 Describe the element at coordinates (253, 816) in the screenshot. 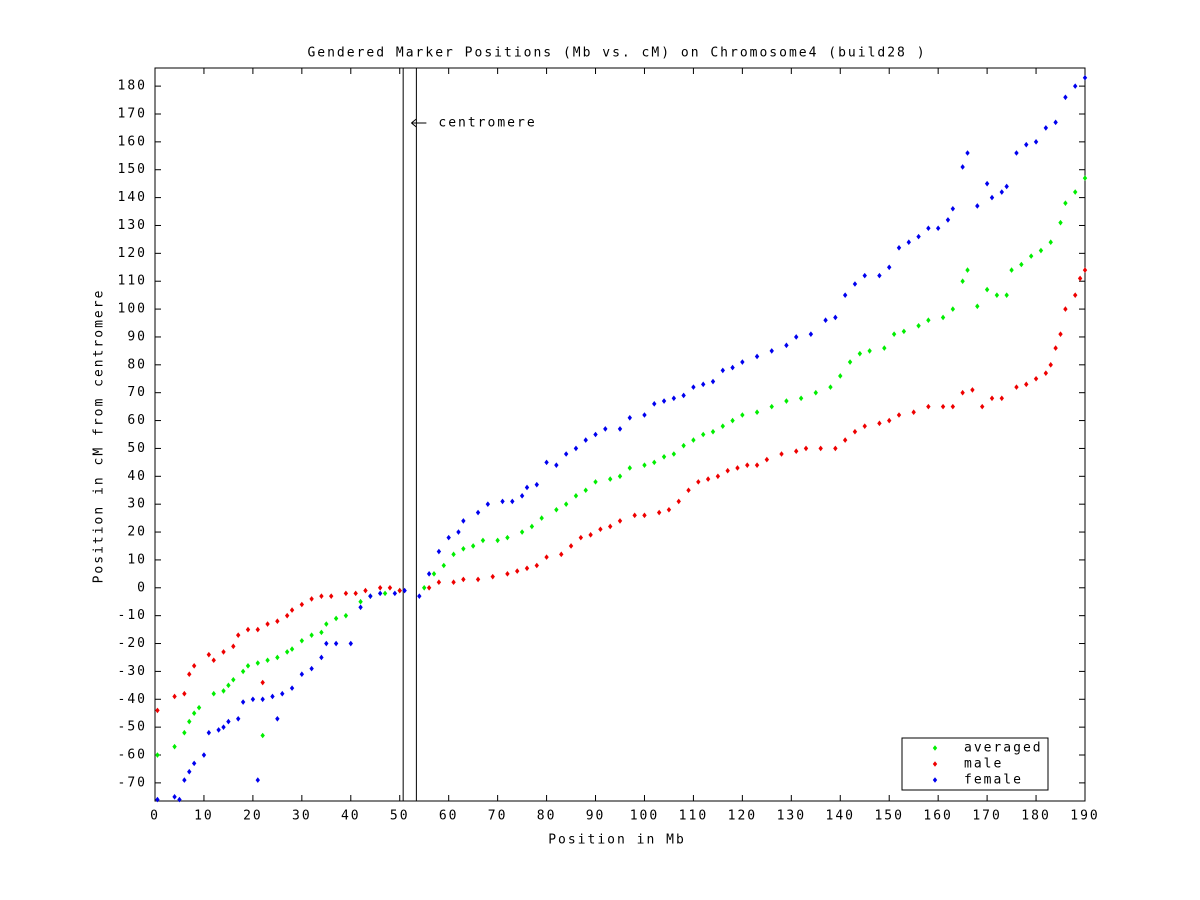

I see `x-tick-label: 20` at that location.